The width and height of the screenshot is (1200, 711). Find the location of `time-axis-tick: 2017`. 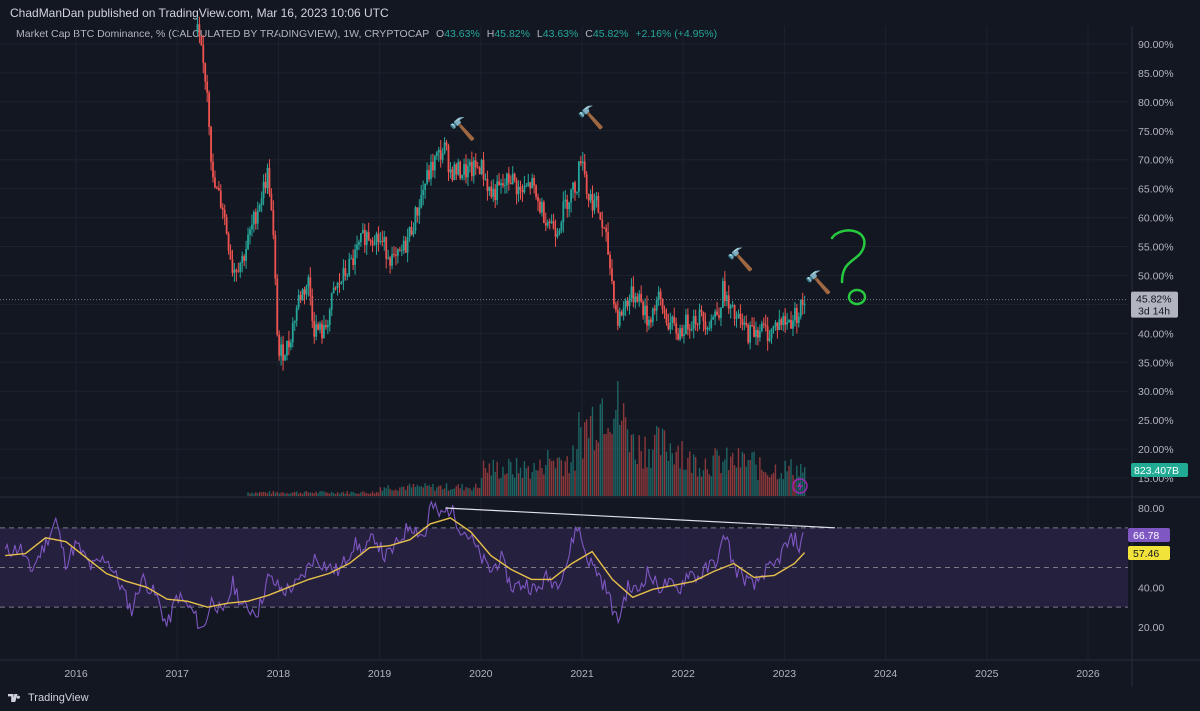

time-axis-tick: 2017 is located at coordinates (178, 674).